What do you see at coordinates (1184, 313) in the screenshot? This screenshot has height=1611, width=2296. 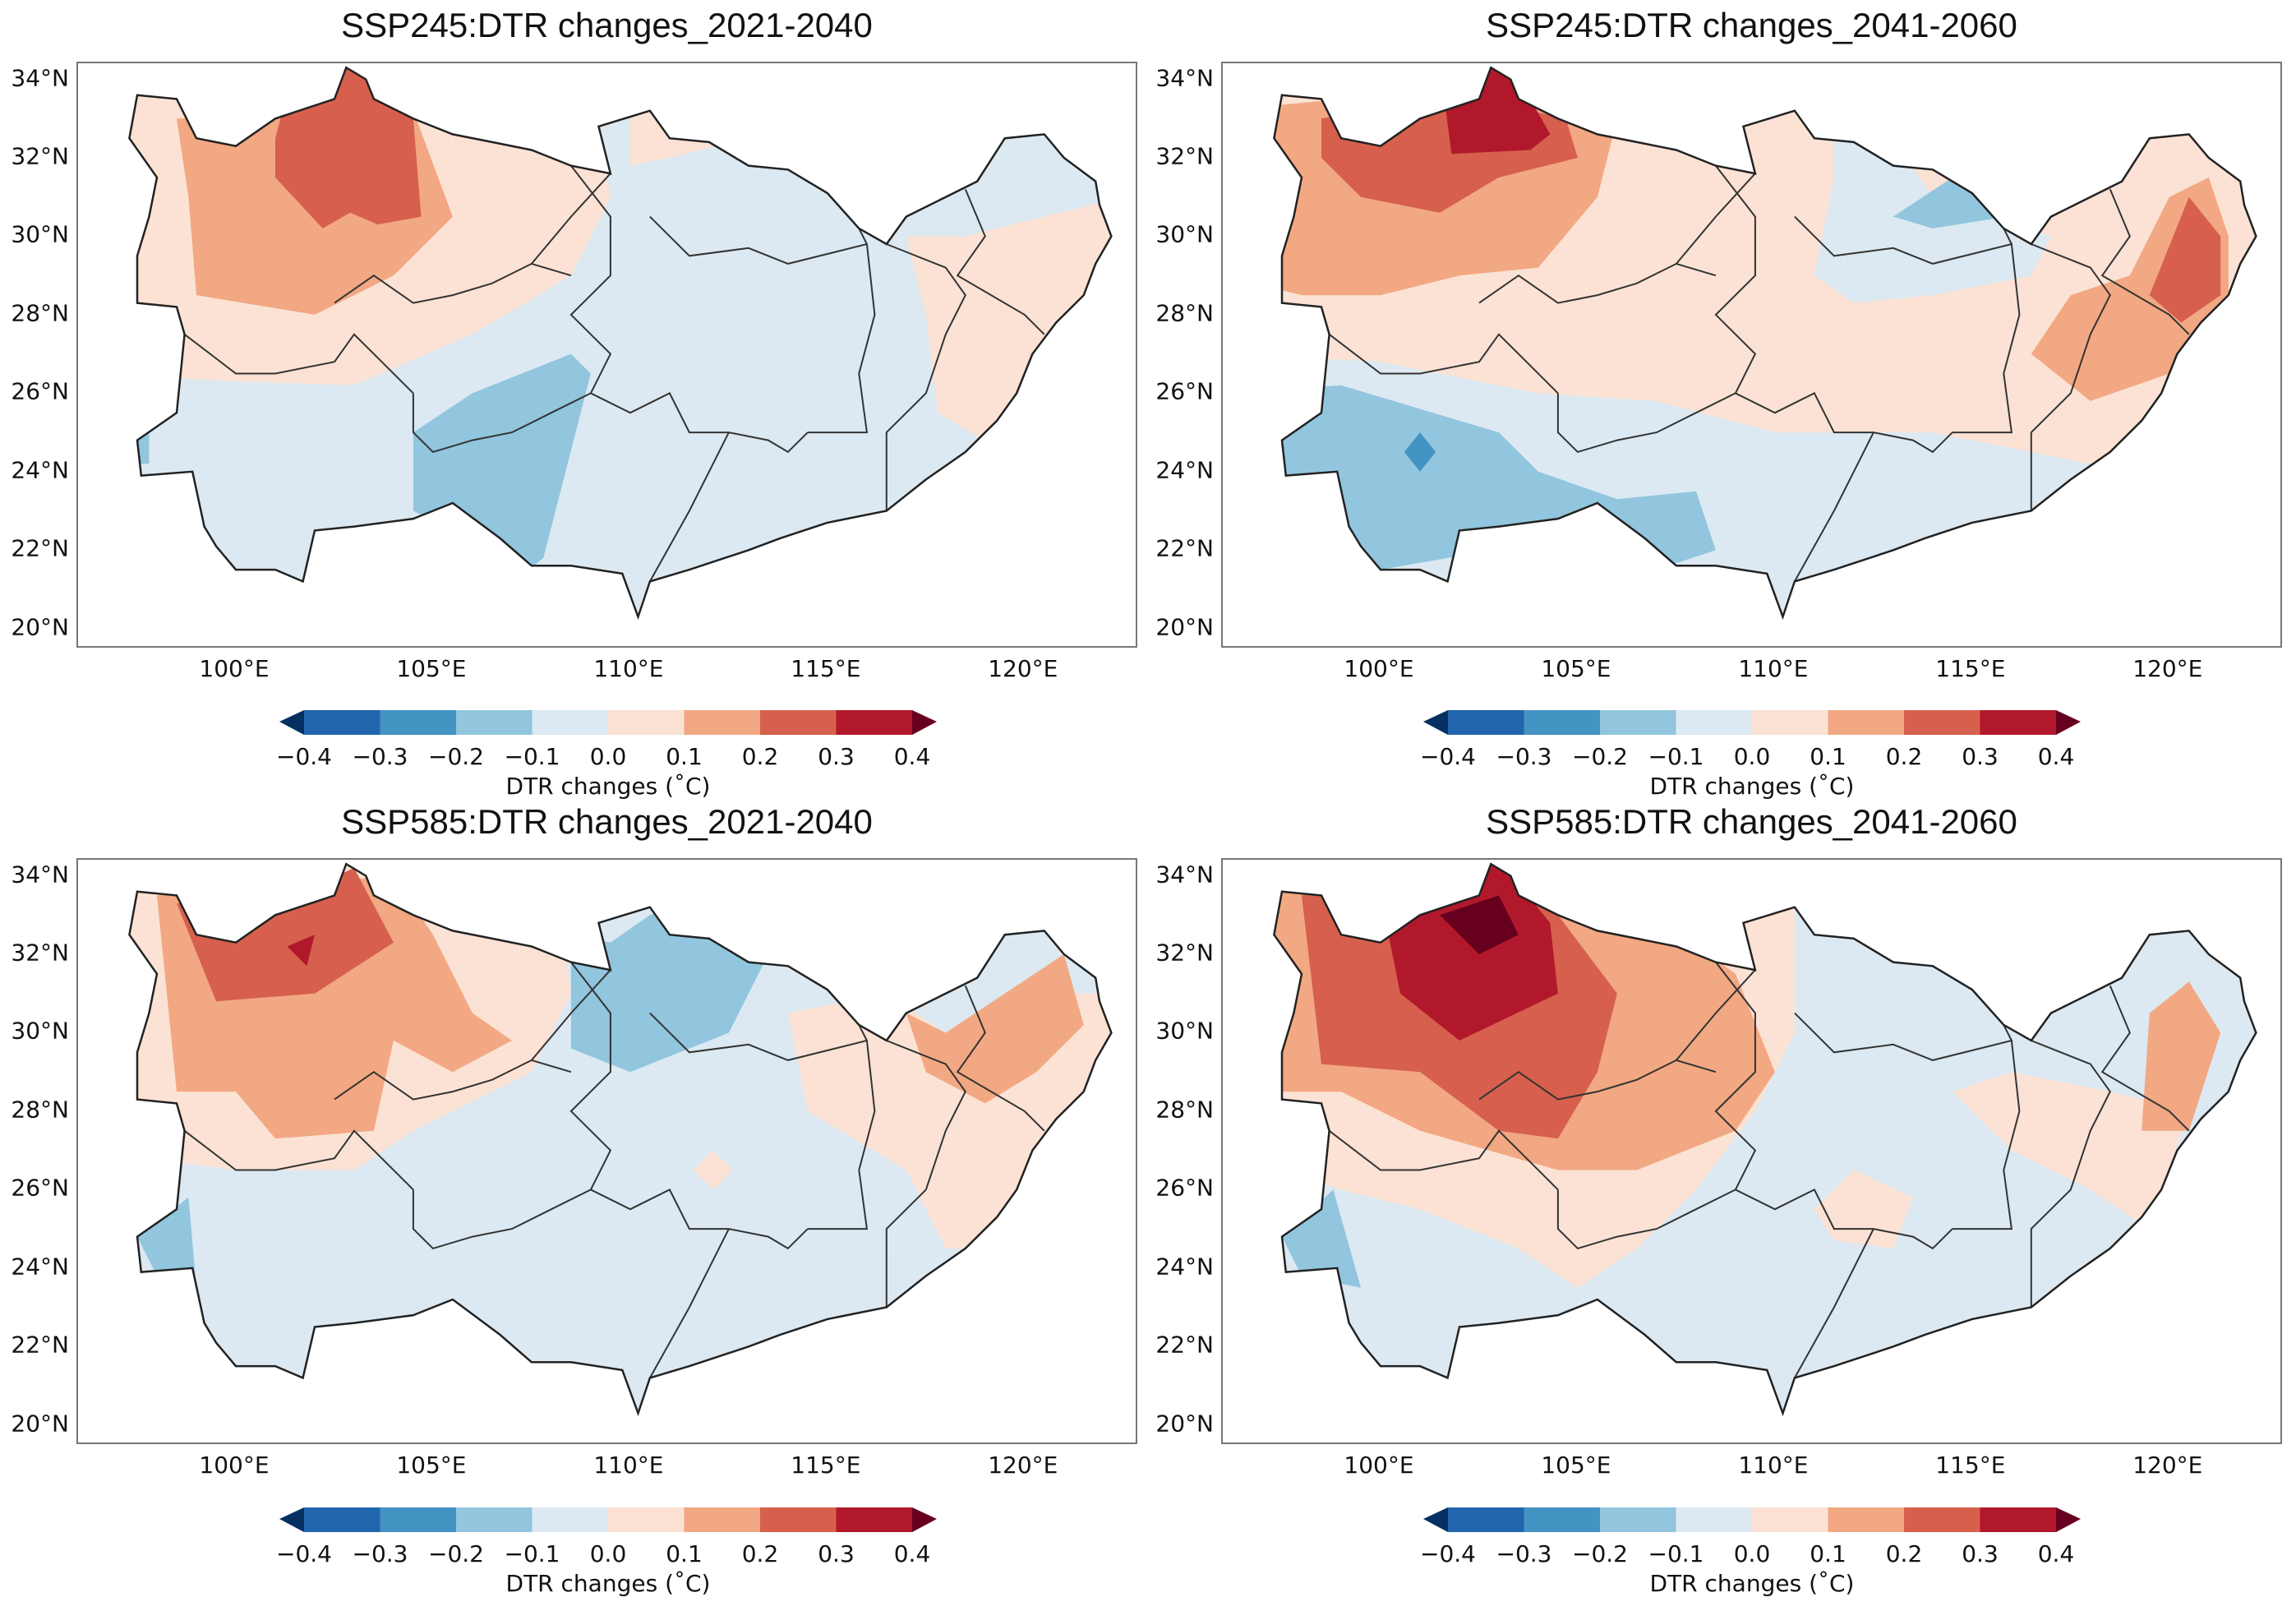 I see `lat-tick-label: 28°N` at bounding box center [1184, 313].